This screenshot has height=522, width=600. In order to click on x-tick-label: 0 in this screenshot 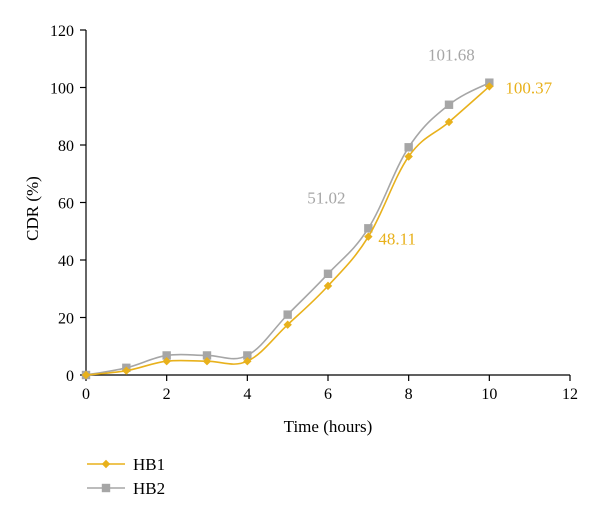, I will do `click(86, 394)`.